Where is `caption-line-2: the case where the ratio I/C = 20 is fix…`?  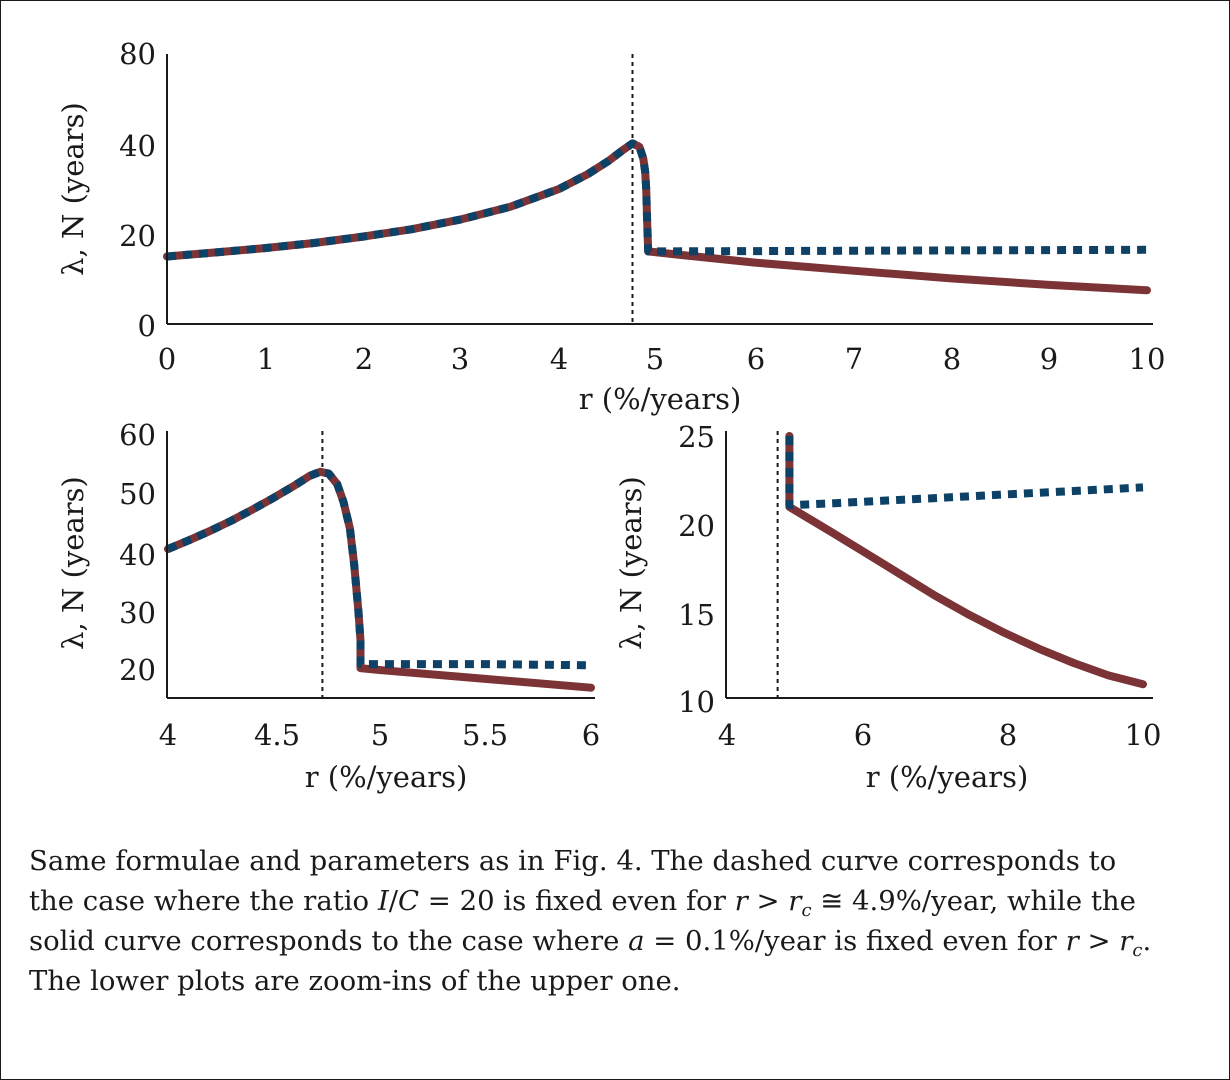 caption-line-2: the case where the ratio I/C = 20 is fix… is located at coordinates (616, 901).